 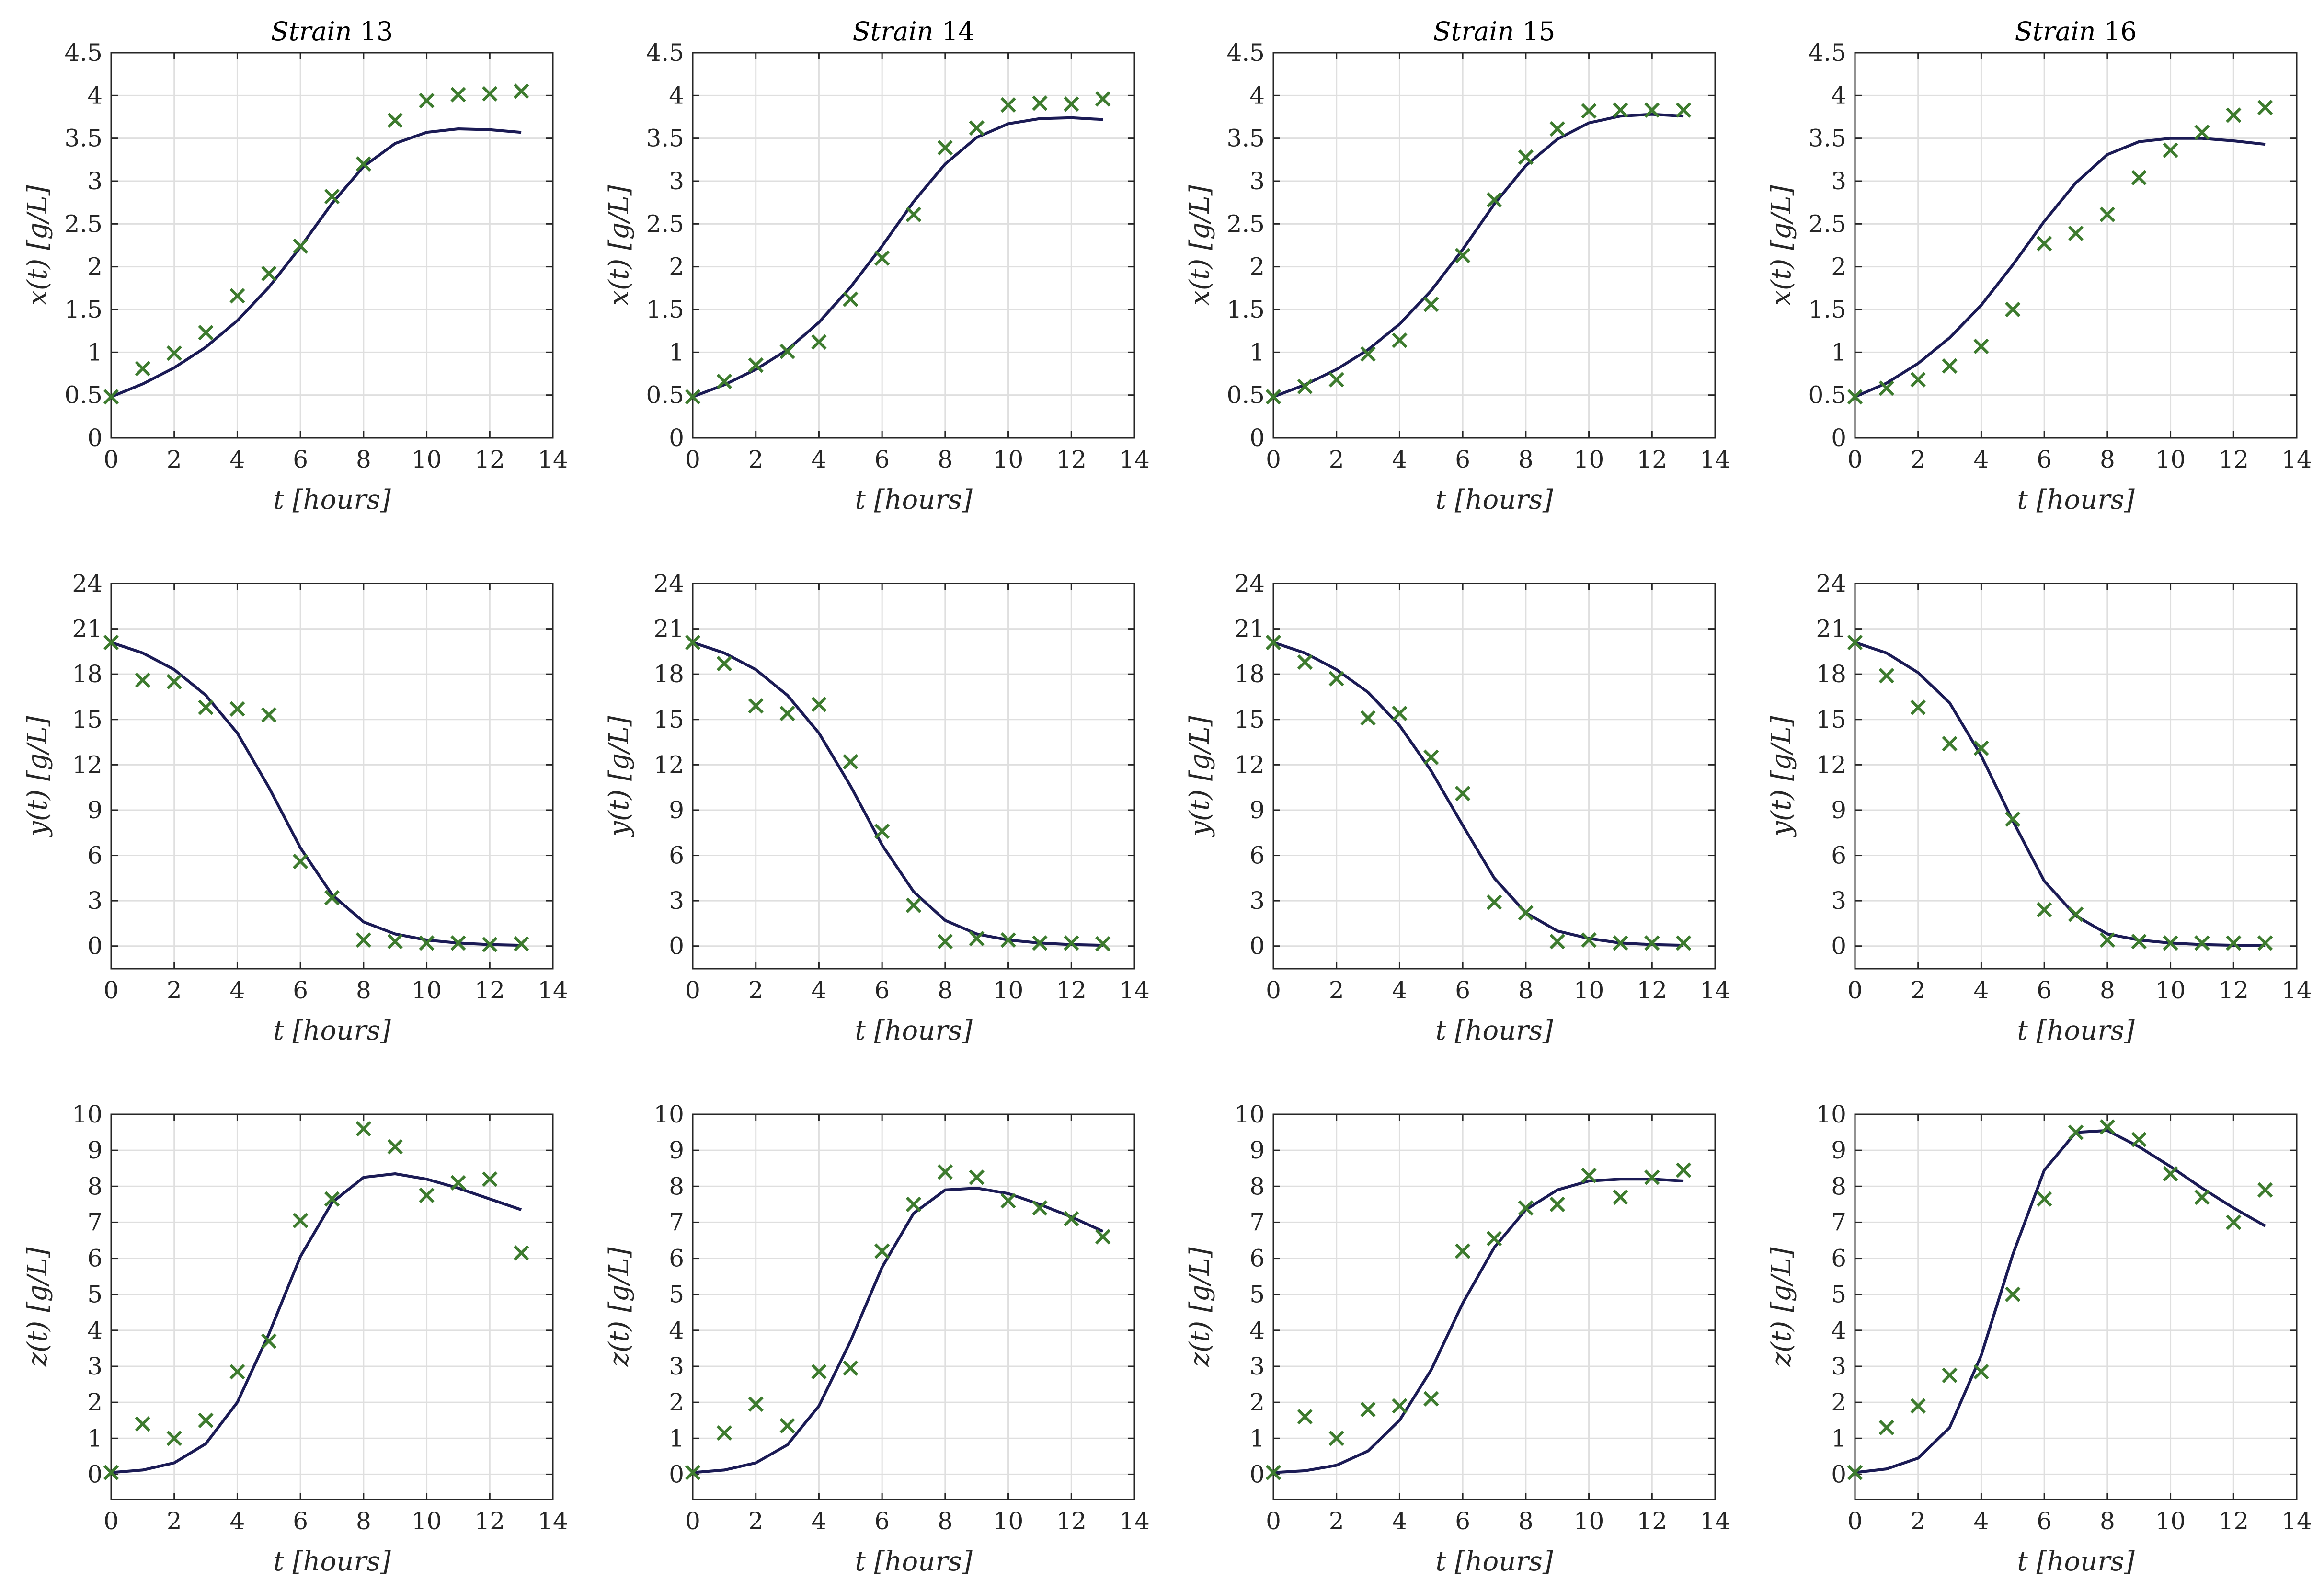 What do you see at coordinates (1782, 245) in the screenshot?
I see `y-axis-label: x(t) [g/L]` at bounding box center [1782, 245].